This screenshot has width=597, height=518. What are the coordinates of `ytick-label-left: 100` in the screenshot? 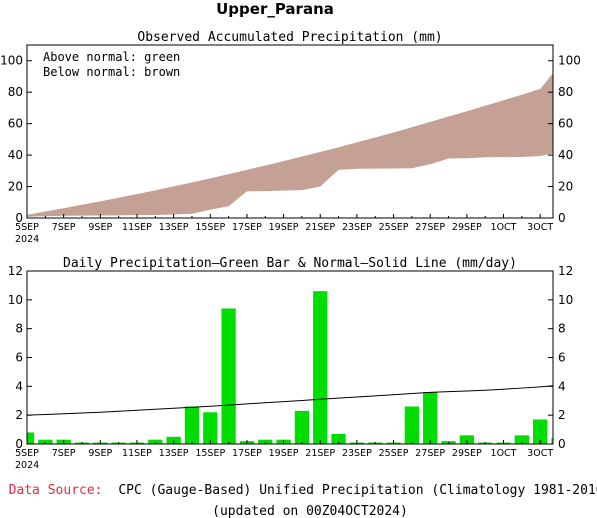 It's located at (11, 61).